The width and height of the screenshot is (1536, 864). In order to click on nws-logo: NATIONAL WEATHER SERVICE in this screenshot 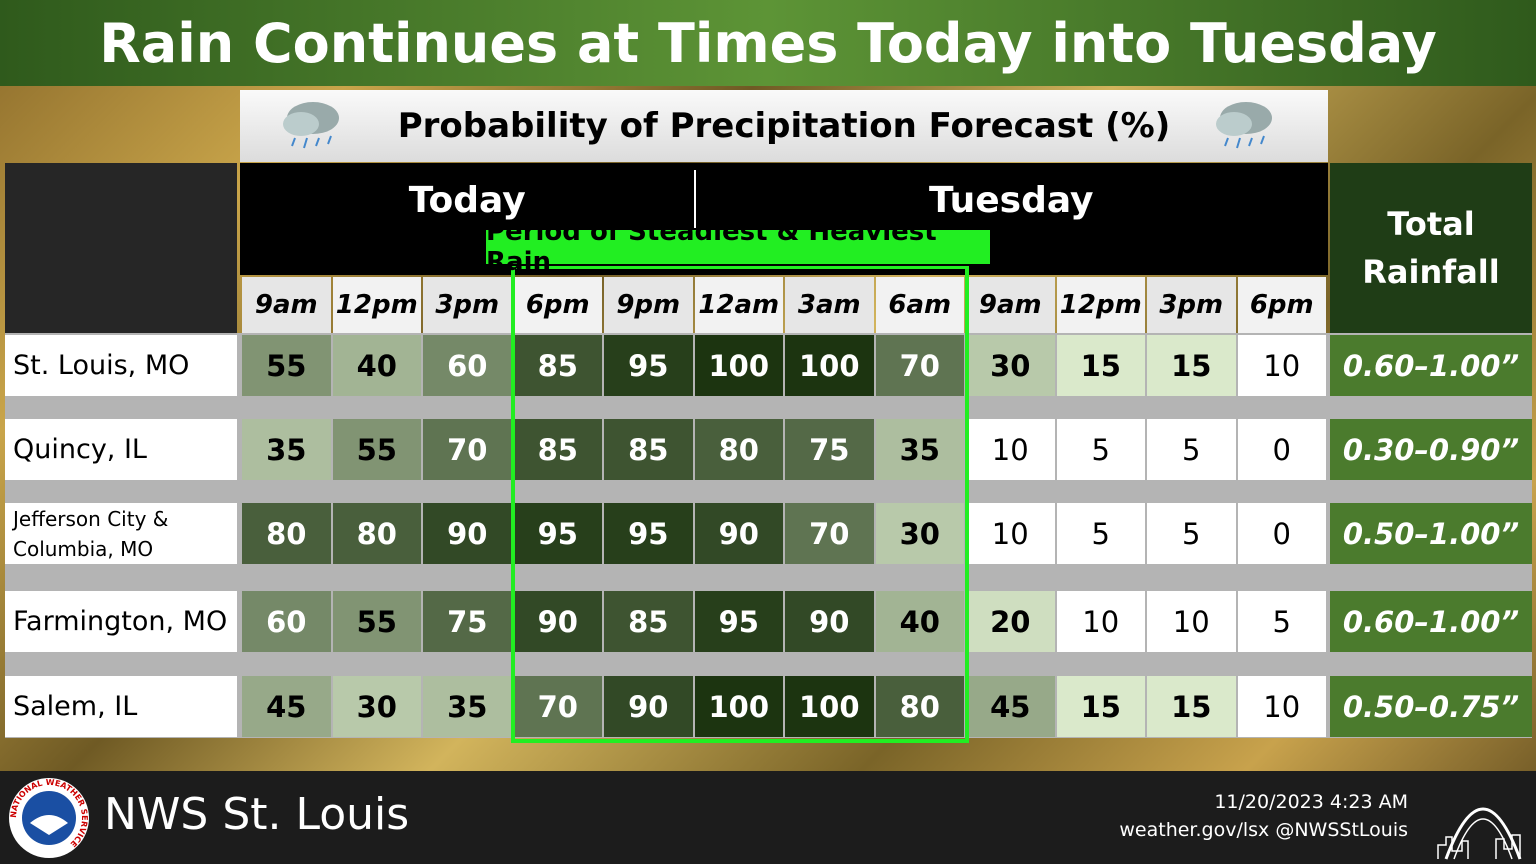, I will do `click(49, 818)`.